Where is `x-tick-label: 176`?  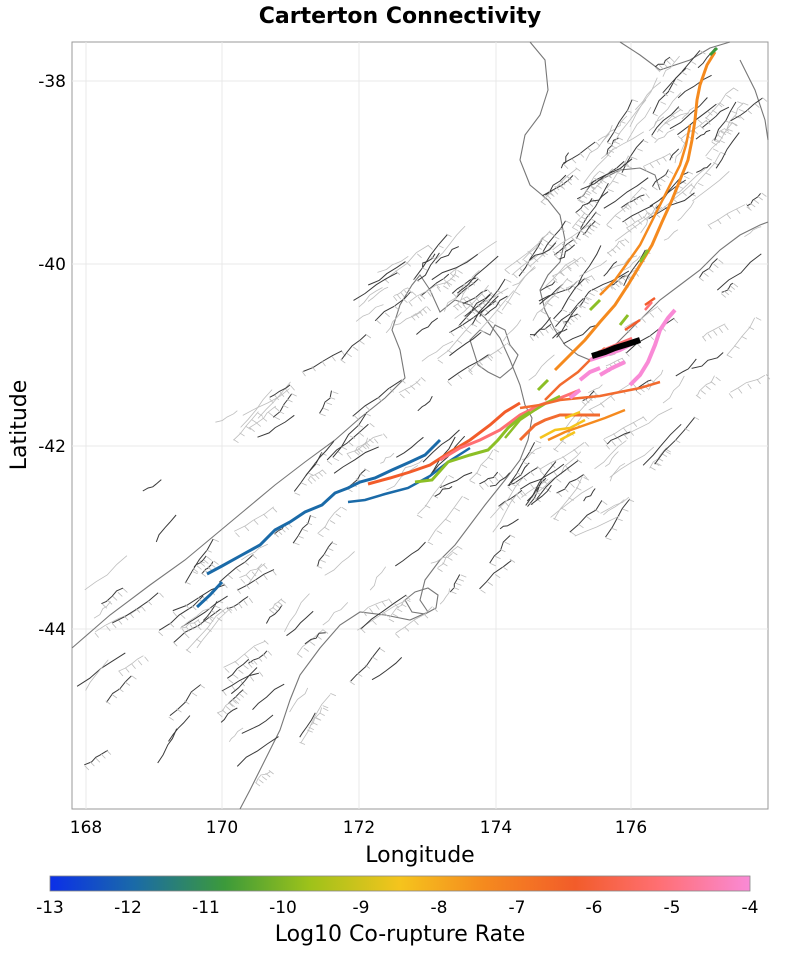
x-tick-label: 176 is located at coordinates (631, 828).